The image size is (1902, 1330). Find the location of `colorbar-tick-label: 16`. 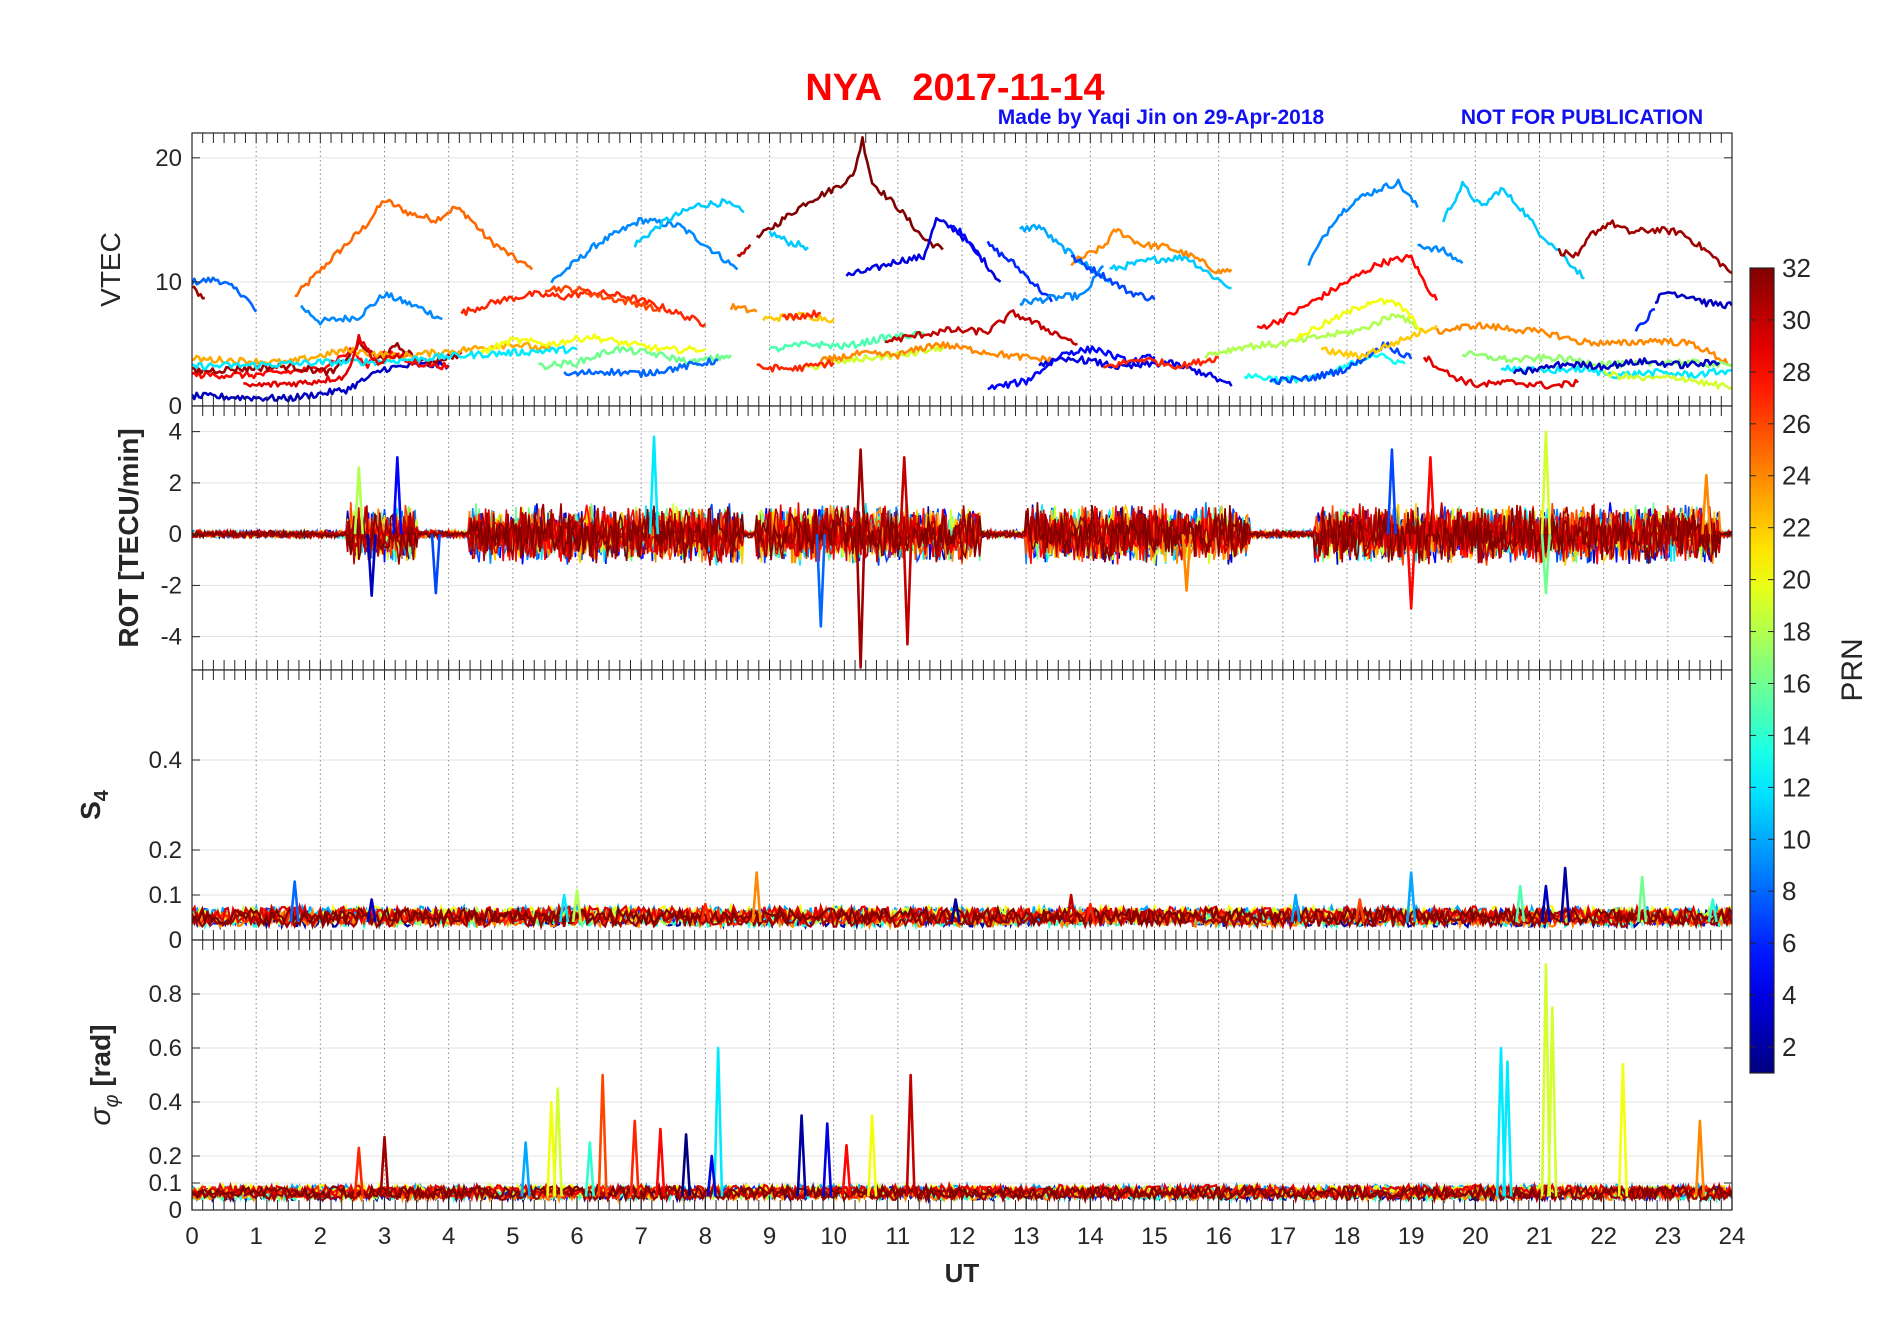

colorbar-tick-label: 16 is located at coordinates (1796, 683).